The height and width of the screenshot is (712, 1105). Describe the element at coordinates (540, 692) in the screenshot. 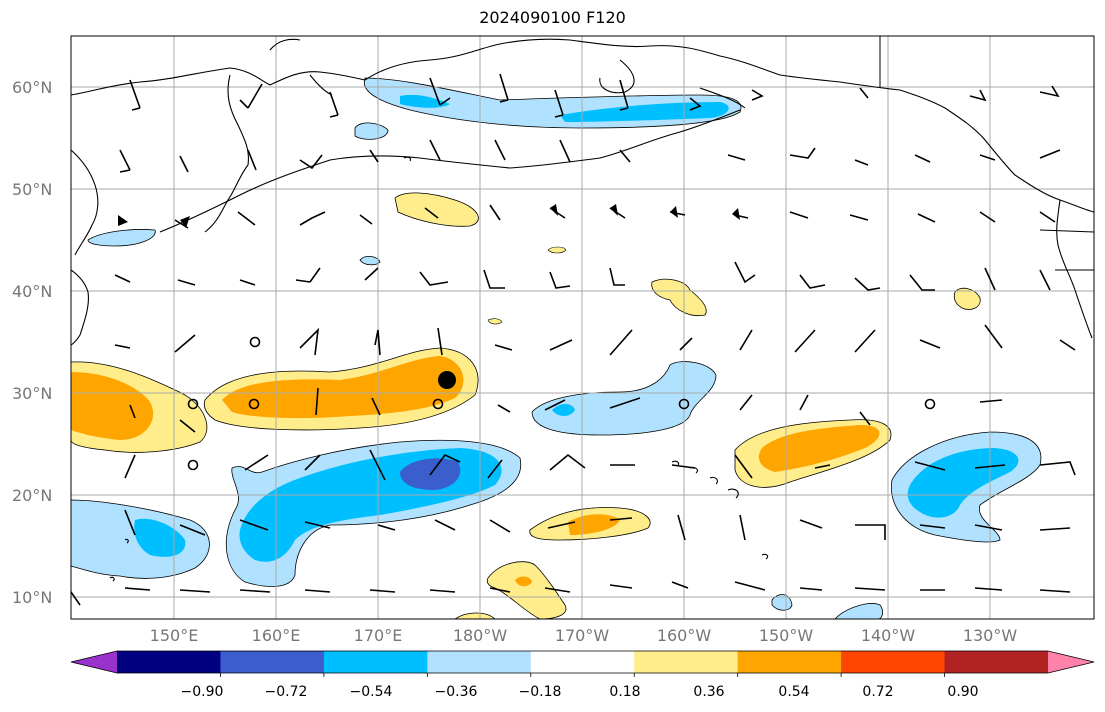

I see `colorbar-tick-5: −0.18` at that location.